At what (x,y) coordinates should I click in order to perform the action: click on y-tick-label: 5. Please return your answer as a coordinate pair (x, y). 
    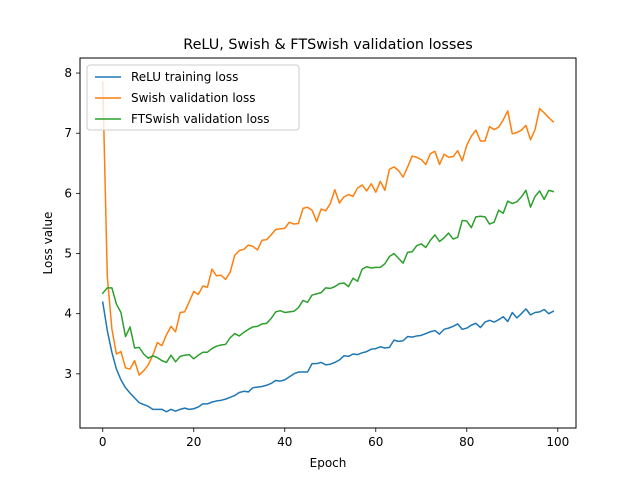
    Looking at the image, I should click on (68, 254).